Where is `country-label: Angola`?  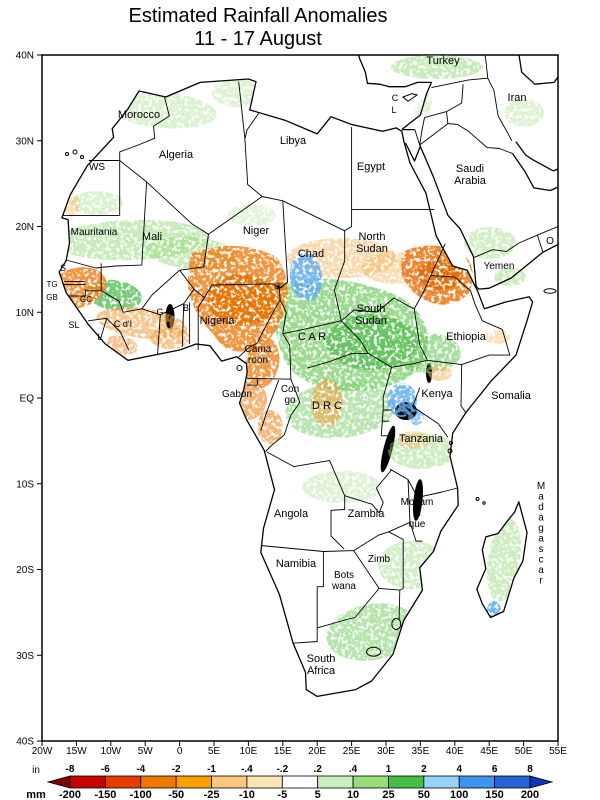 country-label: Angola is located at coordinates (291, 514).